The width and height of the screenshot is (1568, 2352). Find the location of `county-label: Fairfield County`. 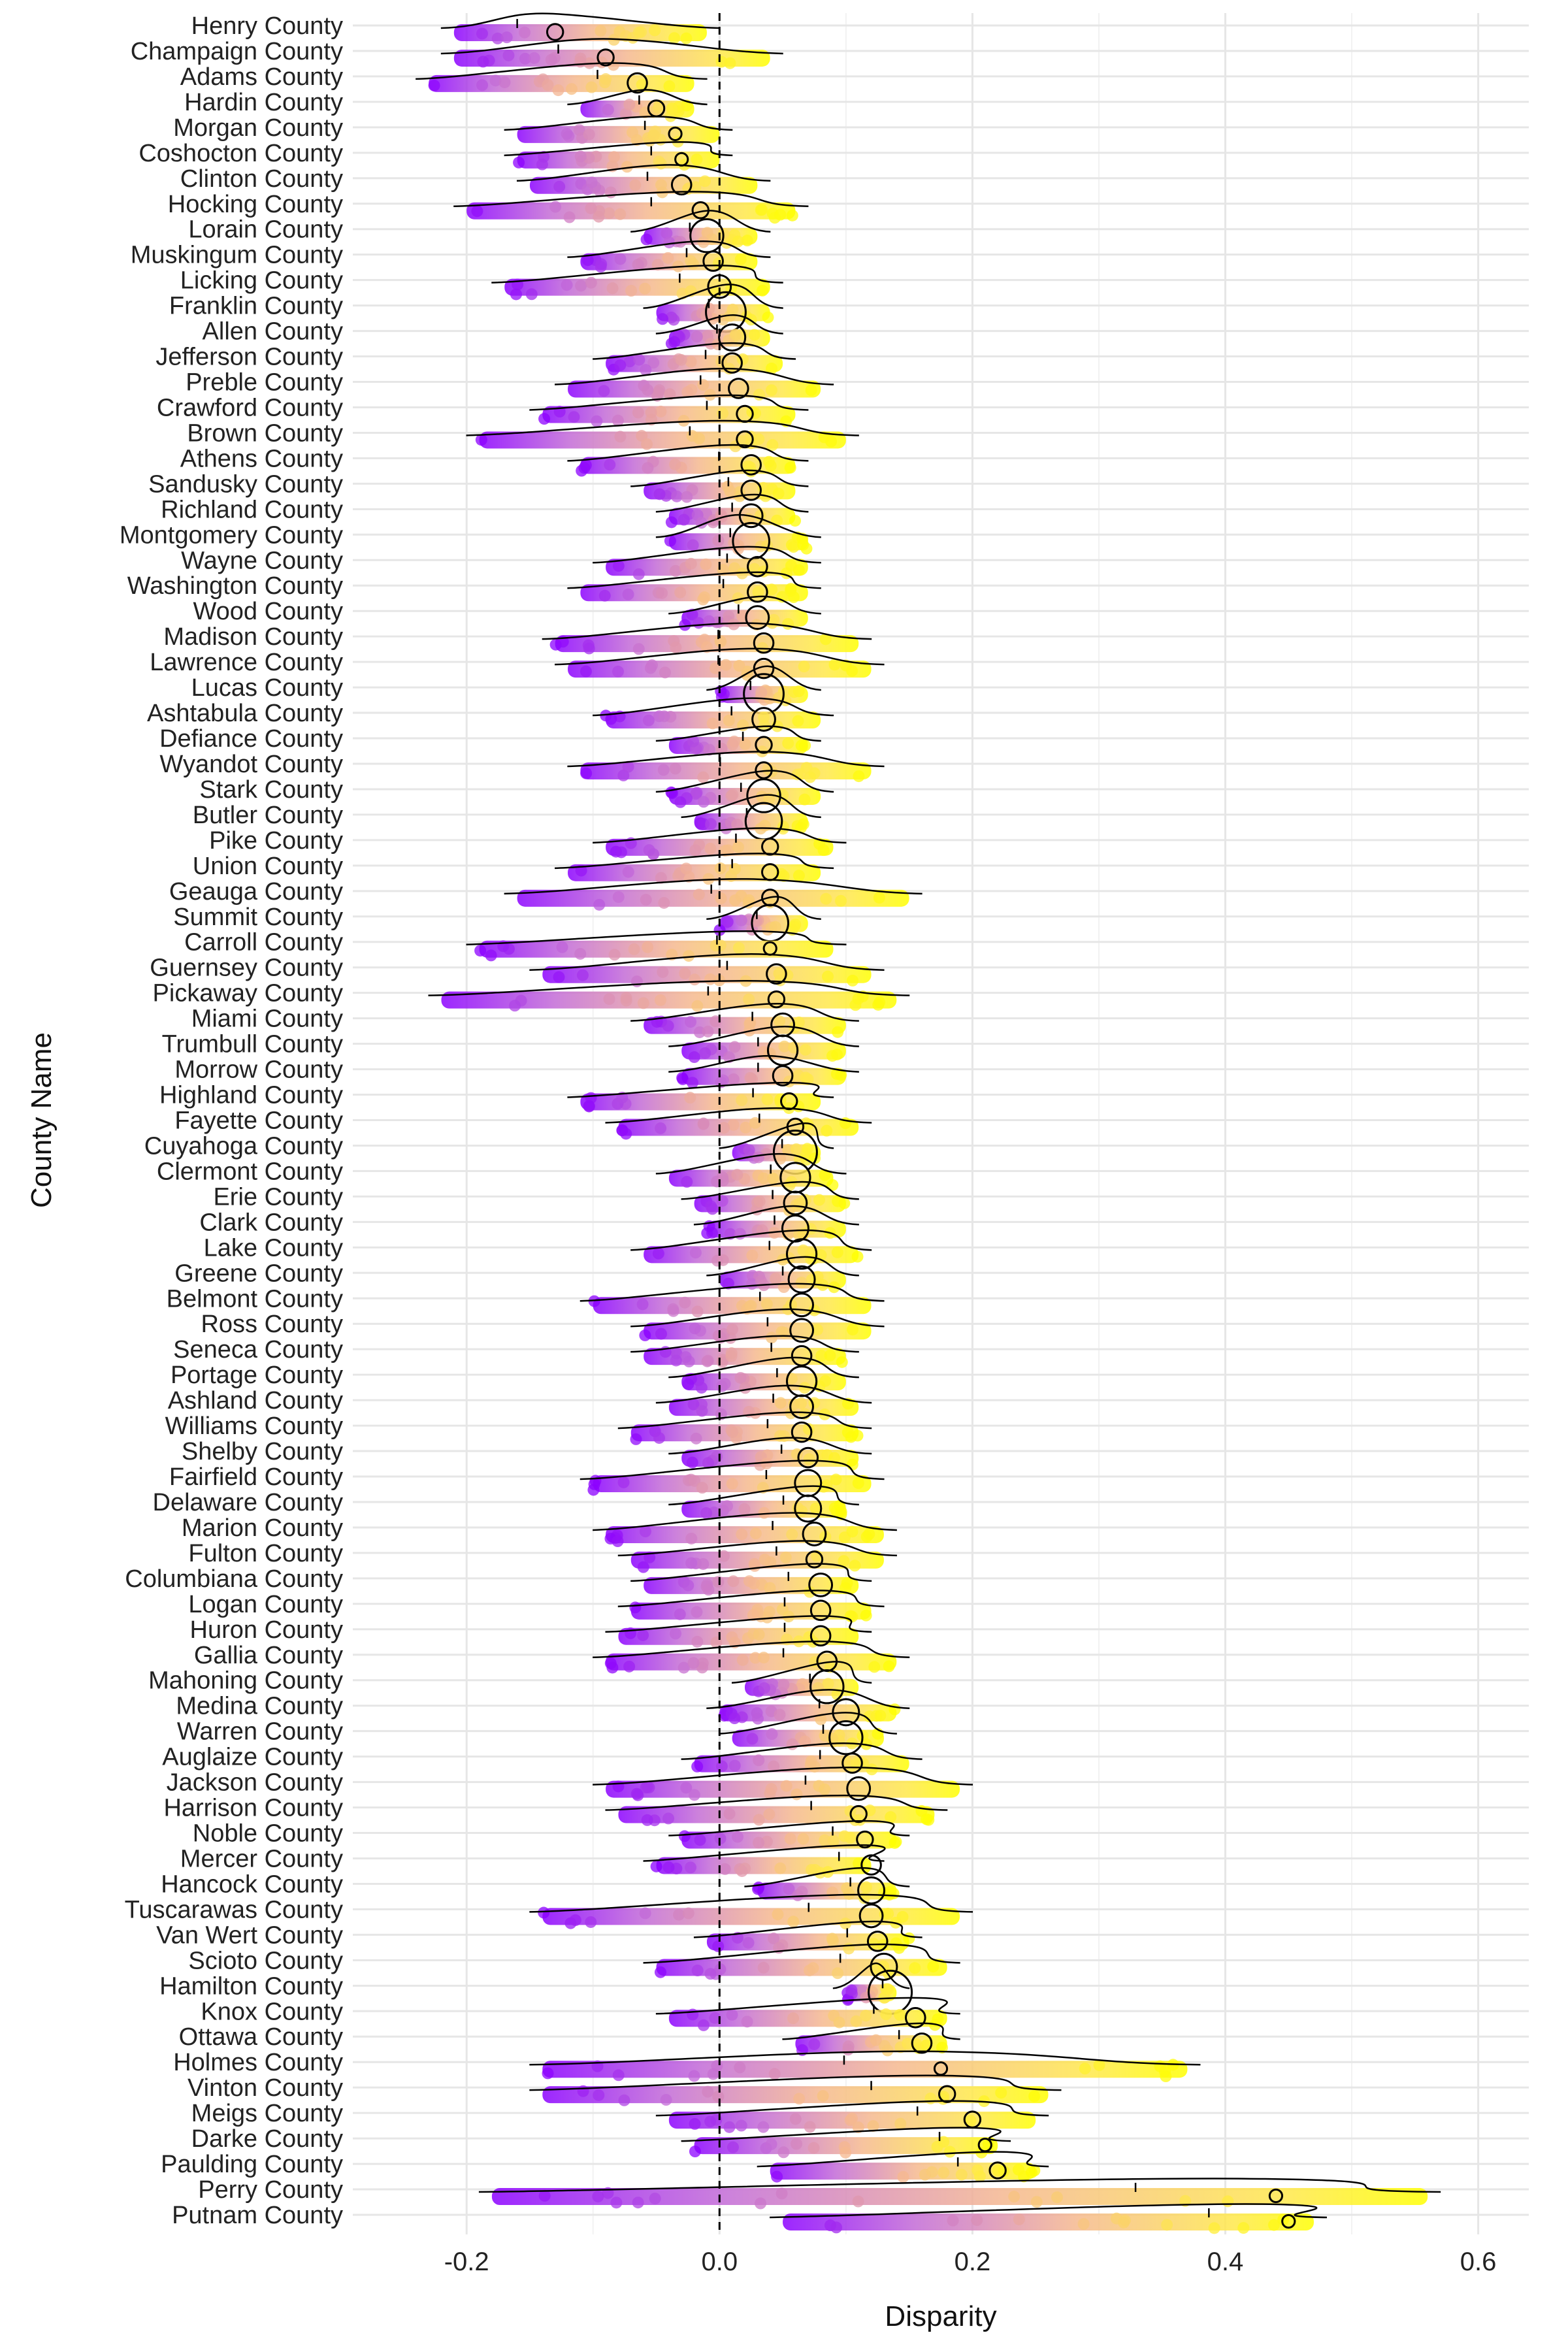

county-label: Fairfield County is located at coordinates (256, 1477).